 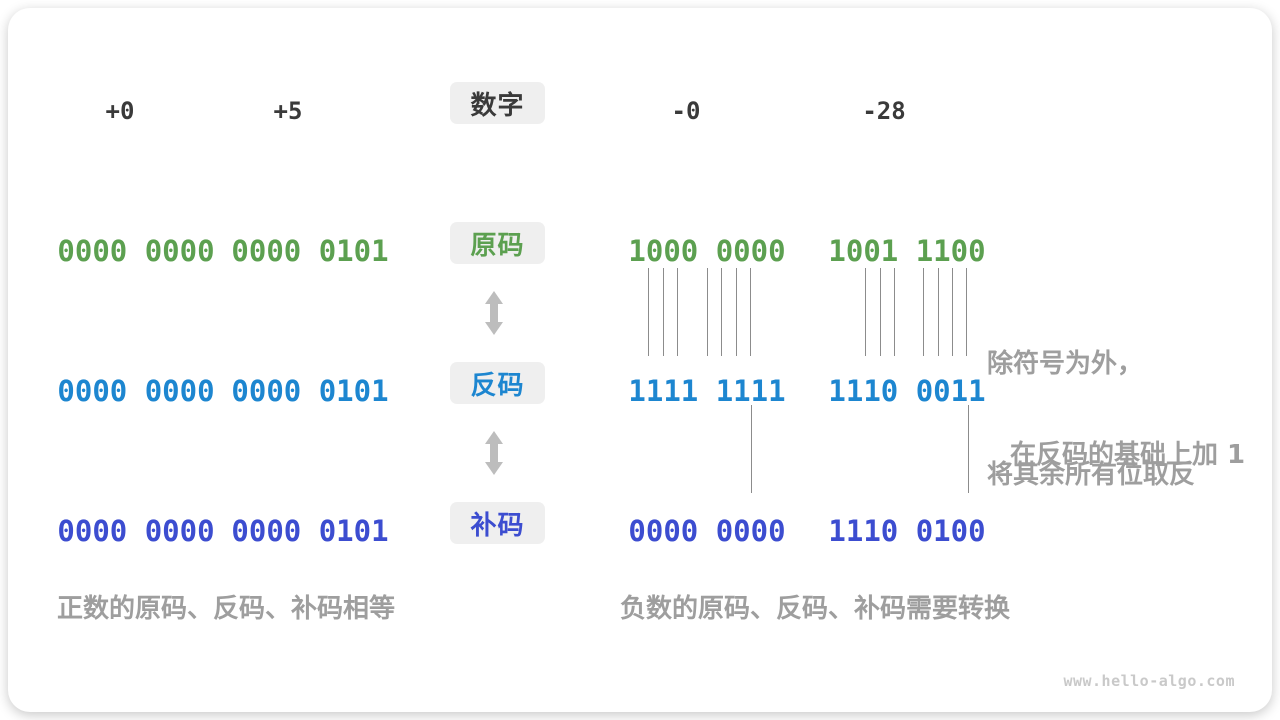 I want to click on sign-magnitude-value-plus5: 0000 0101, so click(x=310, y=251).